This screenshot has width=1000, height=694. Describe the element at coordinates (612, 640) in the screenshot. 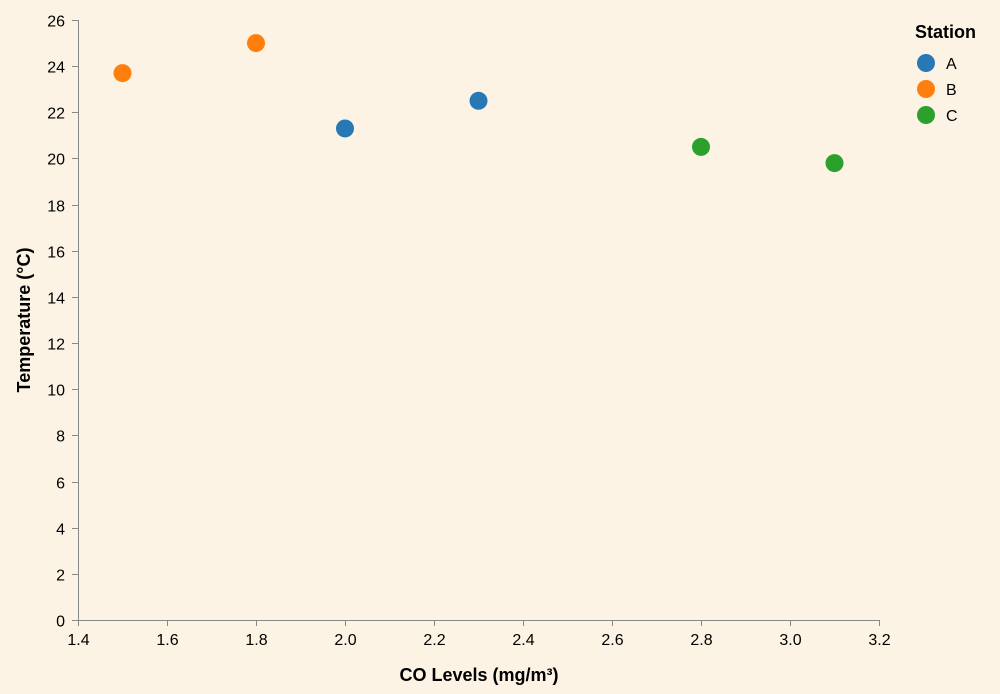

I see `x-tick-label: 2.6` at that location.